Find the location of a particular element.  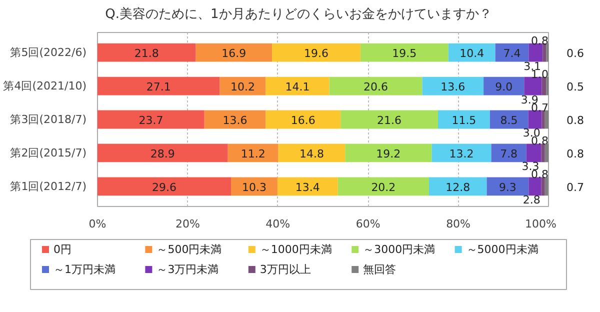

data-label: 11.2 is located at coordinates (253, 153).